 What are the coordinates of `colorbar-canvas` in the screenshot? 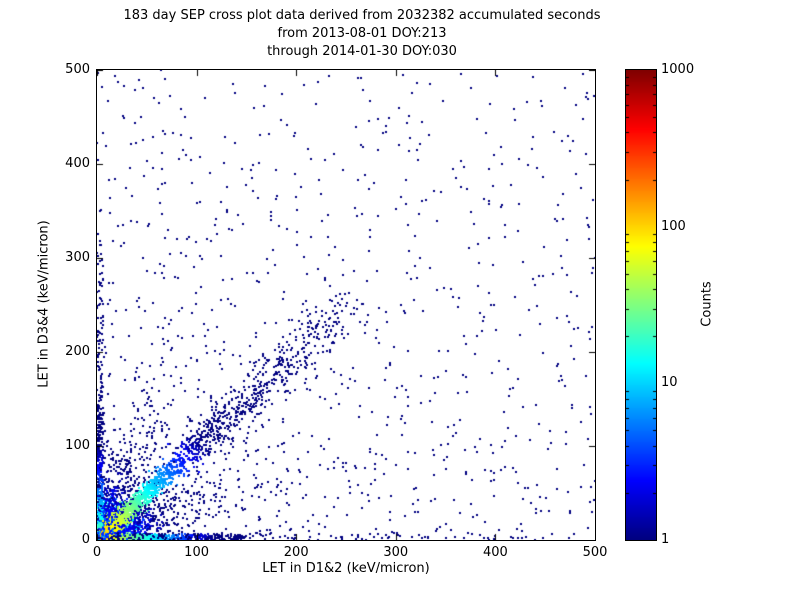 It's located at (641, 305).